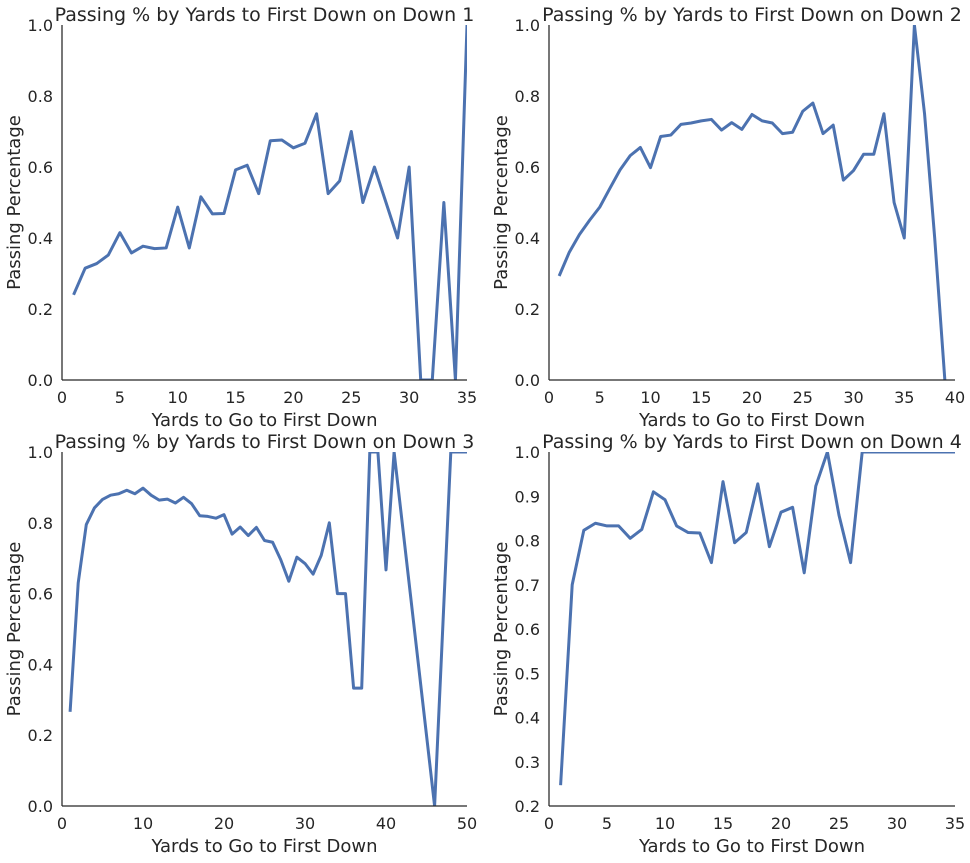  I want to click on y-tick-label: 0.9, so click(527, 496).